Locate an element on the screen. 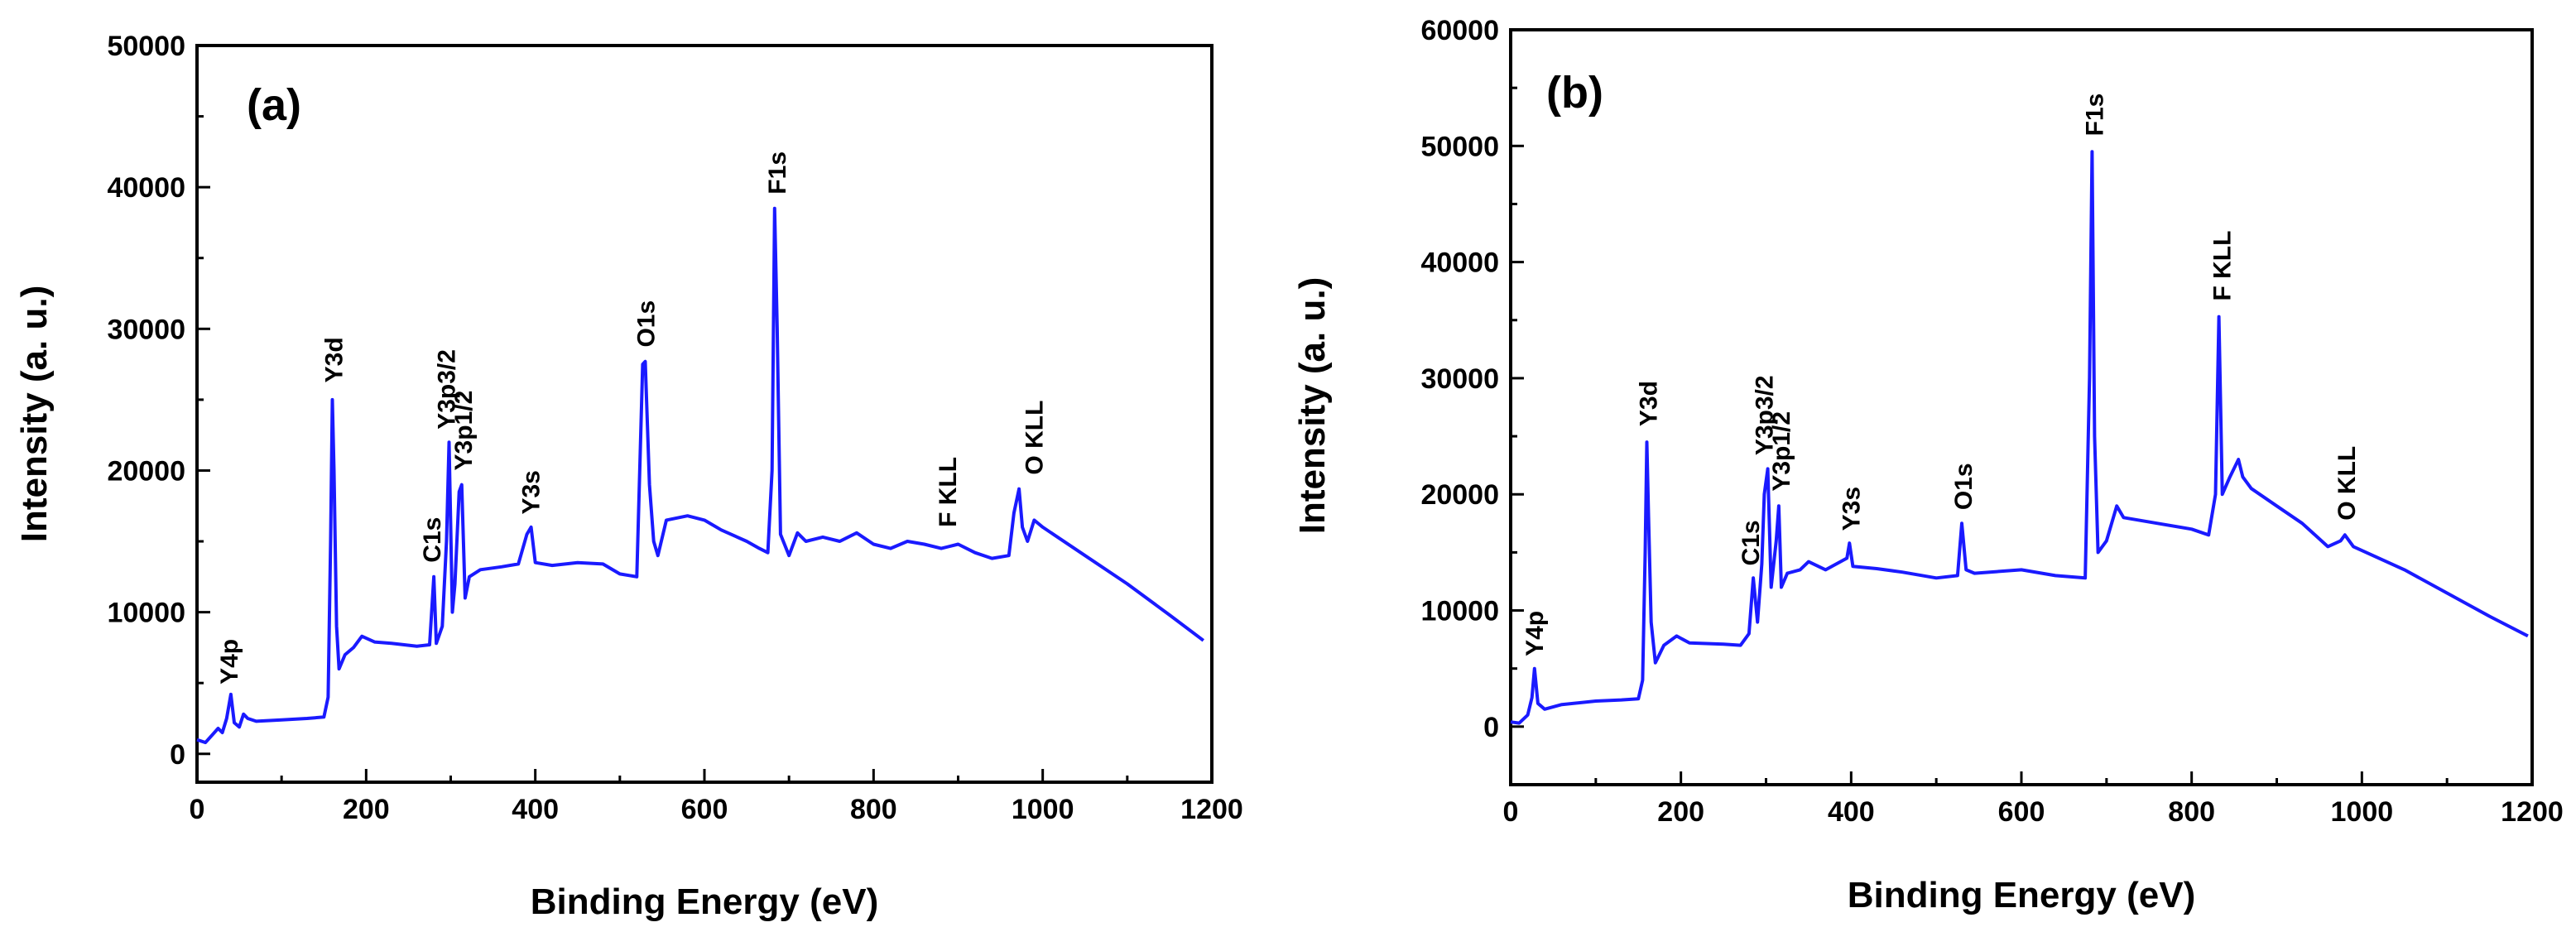 The image size is (2576, 932). x-tick-label-a-600: 600 is located at coordinates (704, 809).